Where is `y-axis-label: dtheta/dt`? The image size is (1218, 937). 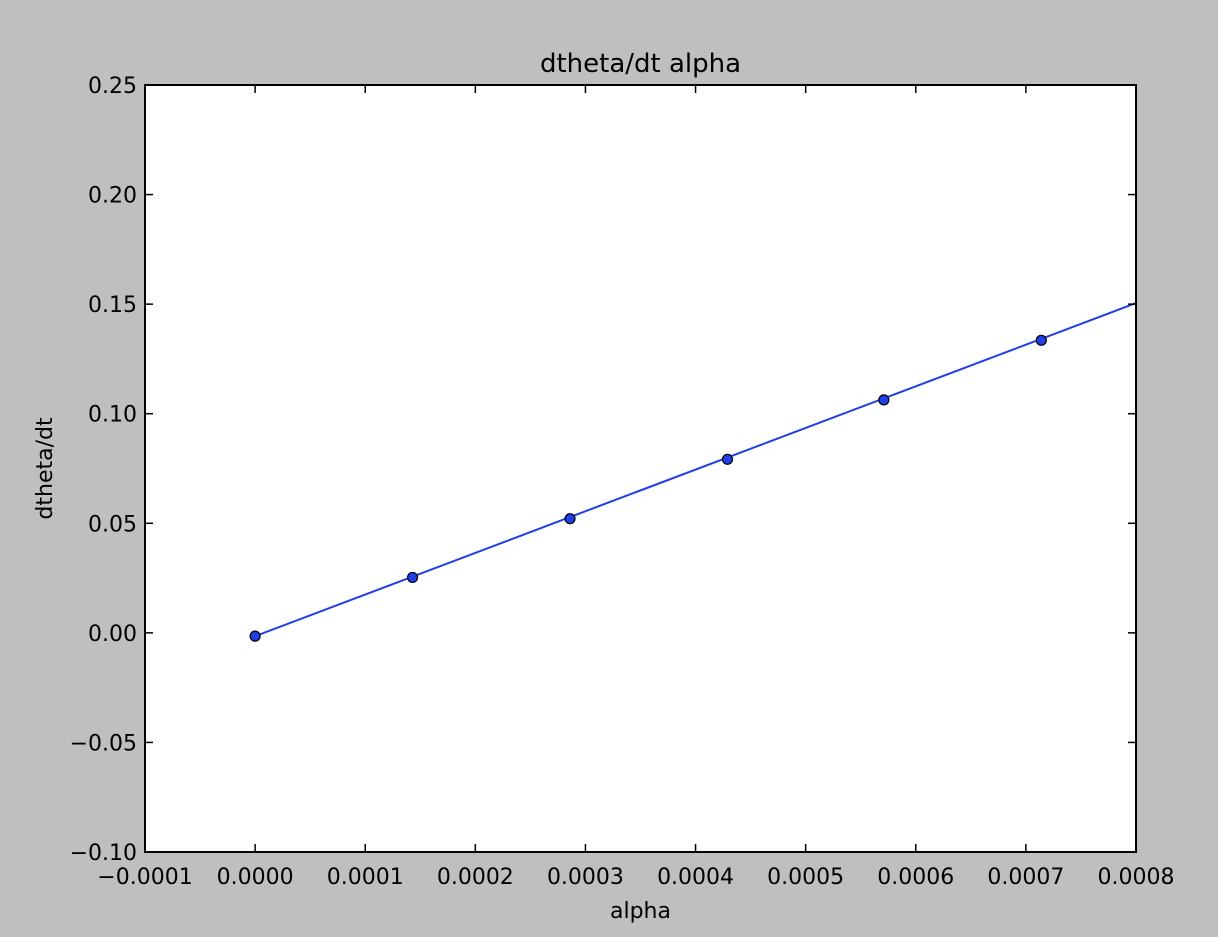
y-axis-label: dtheta/dt is located at coordinates (45, 468).